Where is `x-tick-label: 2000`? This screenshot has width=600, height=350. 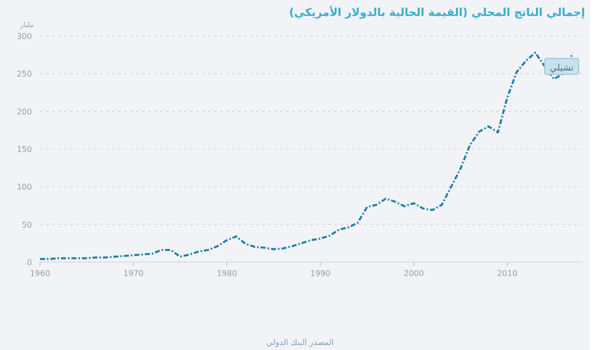 x-tick-label: 2000 is located at coordinates (414, 273).